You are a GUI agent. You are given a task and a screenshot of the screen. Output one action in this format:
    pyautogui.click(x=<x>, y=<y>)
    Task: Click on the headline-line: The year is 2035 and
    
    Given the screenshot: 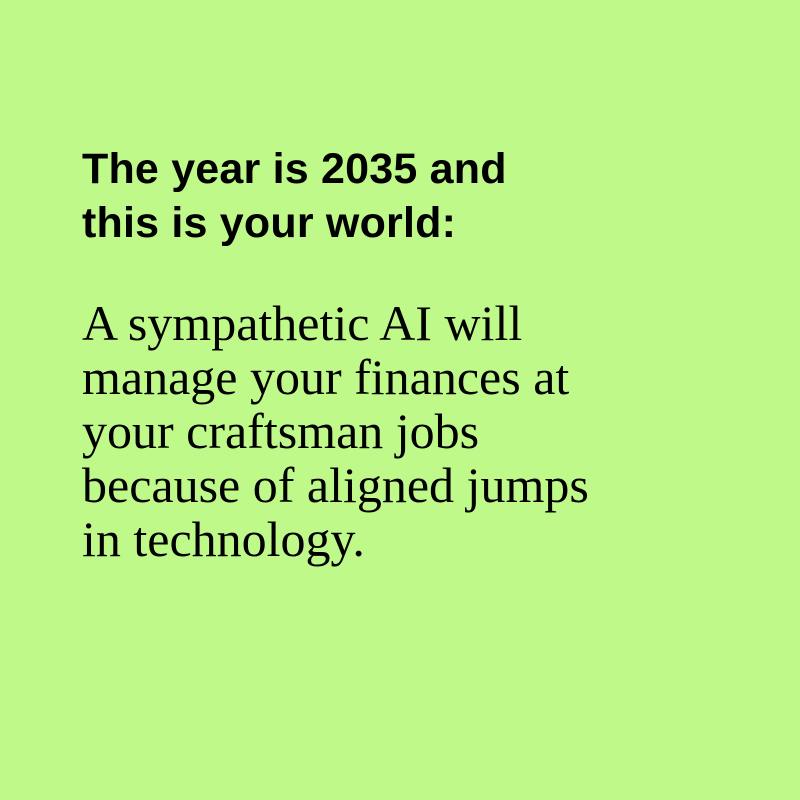 What is the action you would take?
    pyautogui.click(x=294, y=169)
    